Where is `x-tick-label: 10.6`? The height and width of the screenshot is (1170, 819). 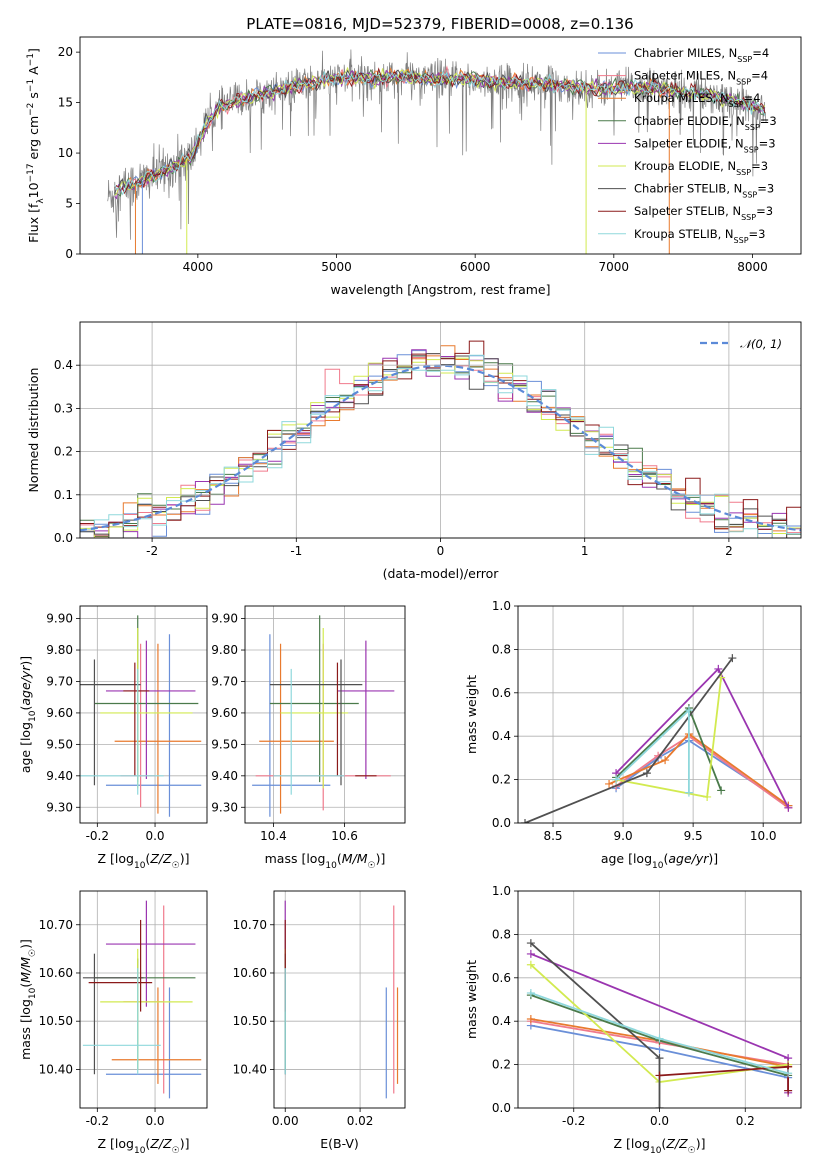 x-tick-label: 10.6 is located at coordinates (344, 836).